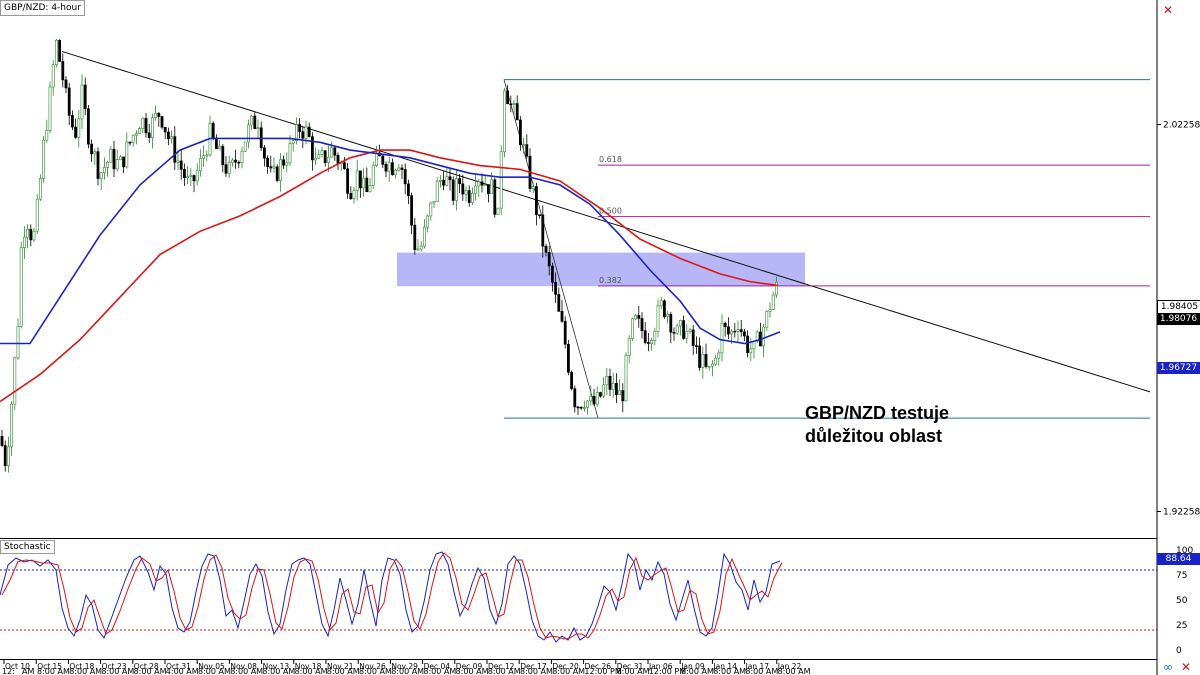 This screenshot has width=1200, height=675. What do you see at coordinates (308, 666) in the screenshot?
I see `time-axis-date: Nov 18` at bounding box center [308, 666].